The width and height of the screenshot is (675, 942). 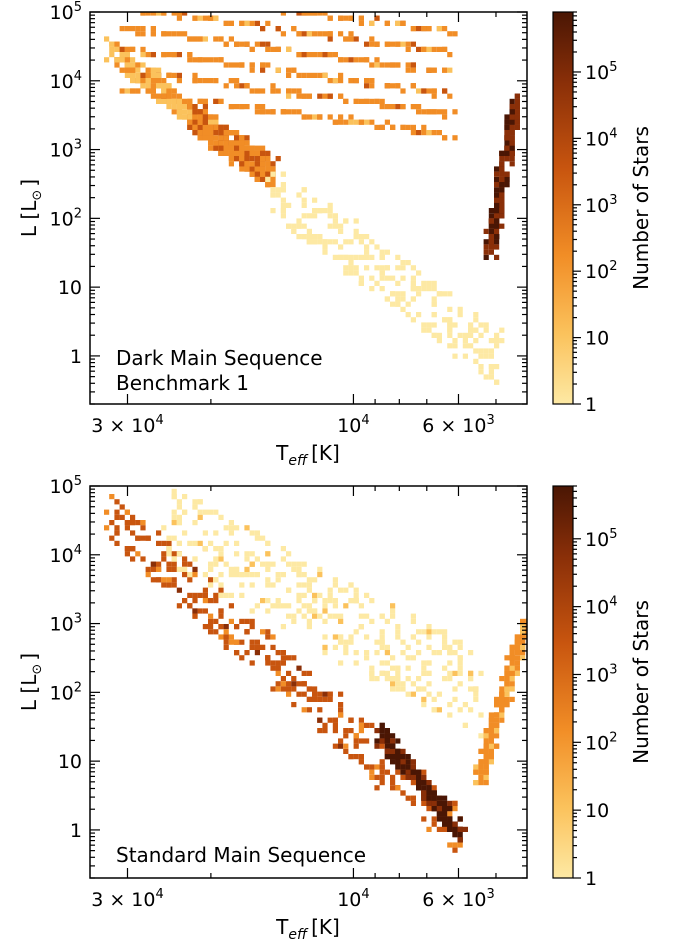 I want to click on annotation-line-1: Standard Main Sequence, so click(x=241, y=855).